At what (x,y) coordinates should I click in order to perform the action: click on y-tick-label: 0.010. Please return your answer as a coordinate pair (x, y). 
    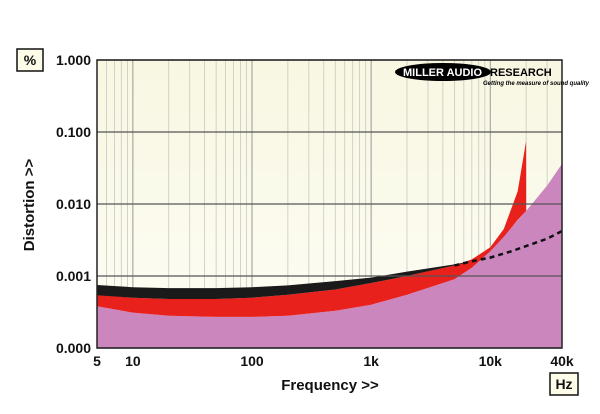
    Looking at the image, I should click on (73, 204).